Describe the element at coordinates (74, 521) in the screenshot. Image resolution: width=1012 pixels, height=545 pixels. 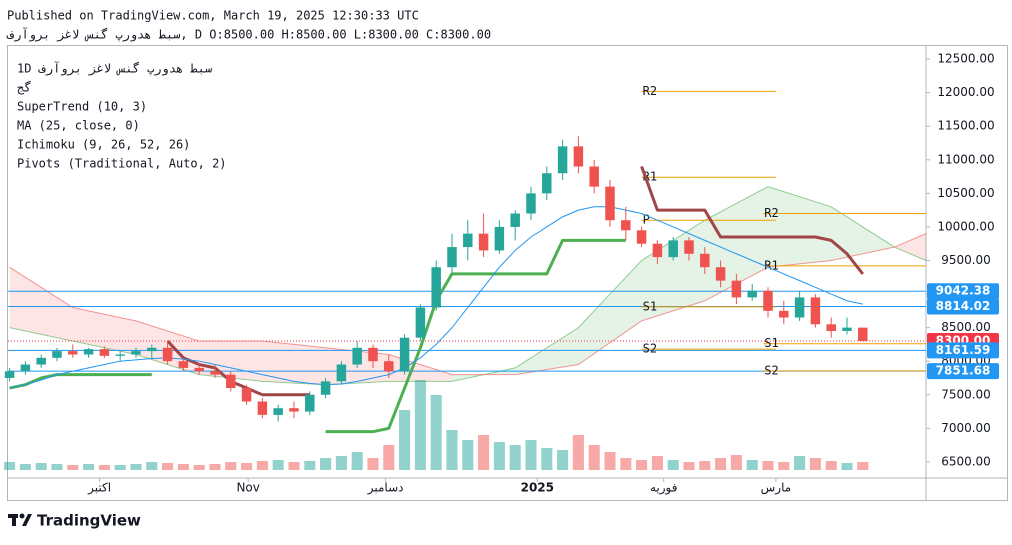
I see `logo: TradingView` at that location.